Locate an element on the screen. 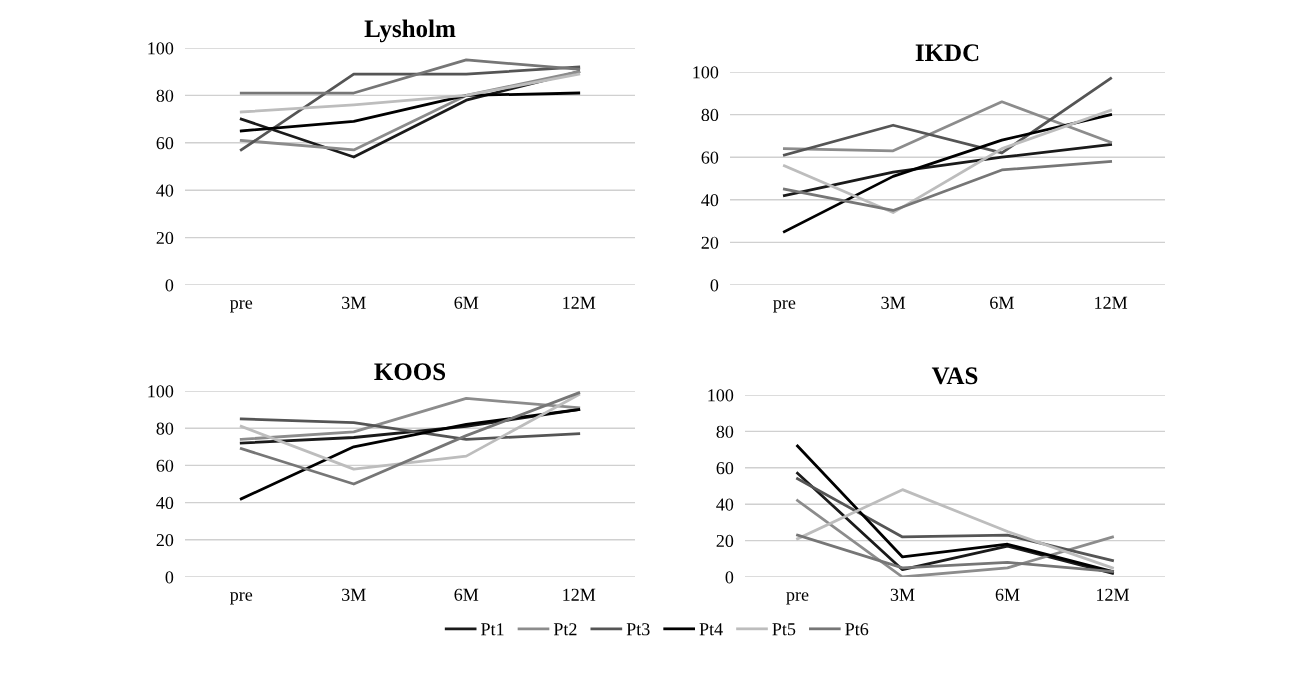 The height and width of the screenshot is (679, 1315). legend-label: Pt6 is located at coordinates (857, 629).